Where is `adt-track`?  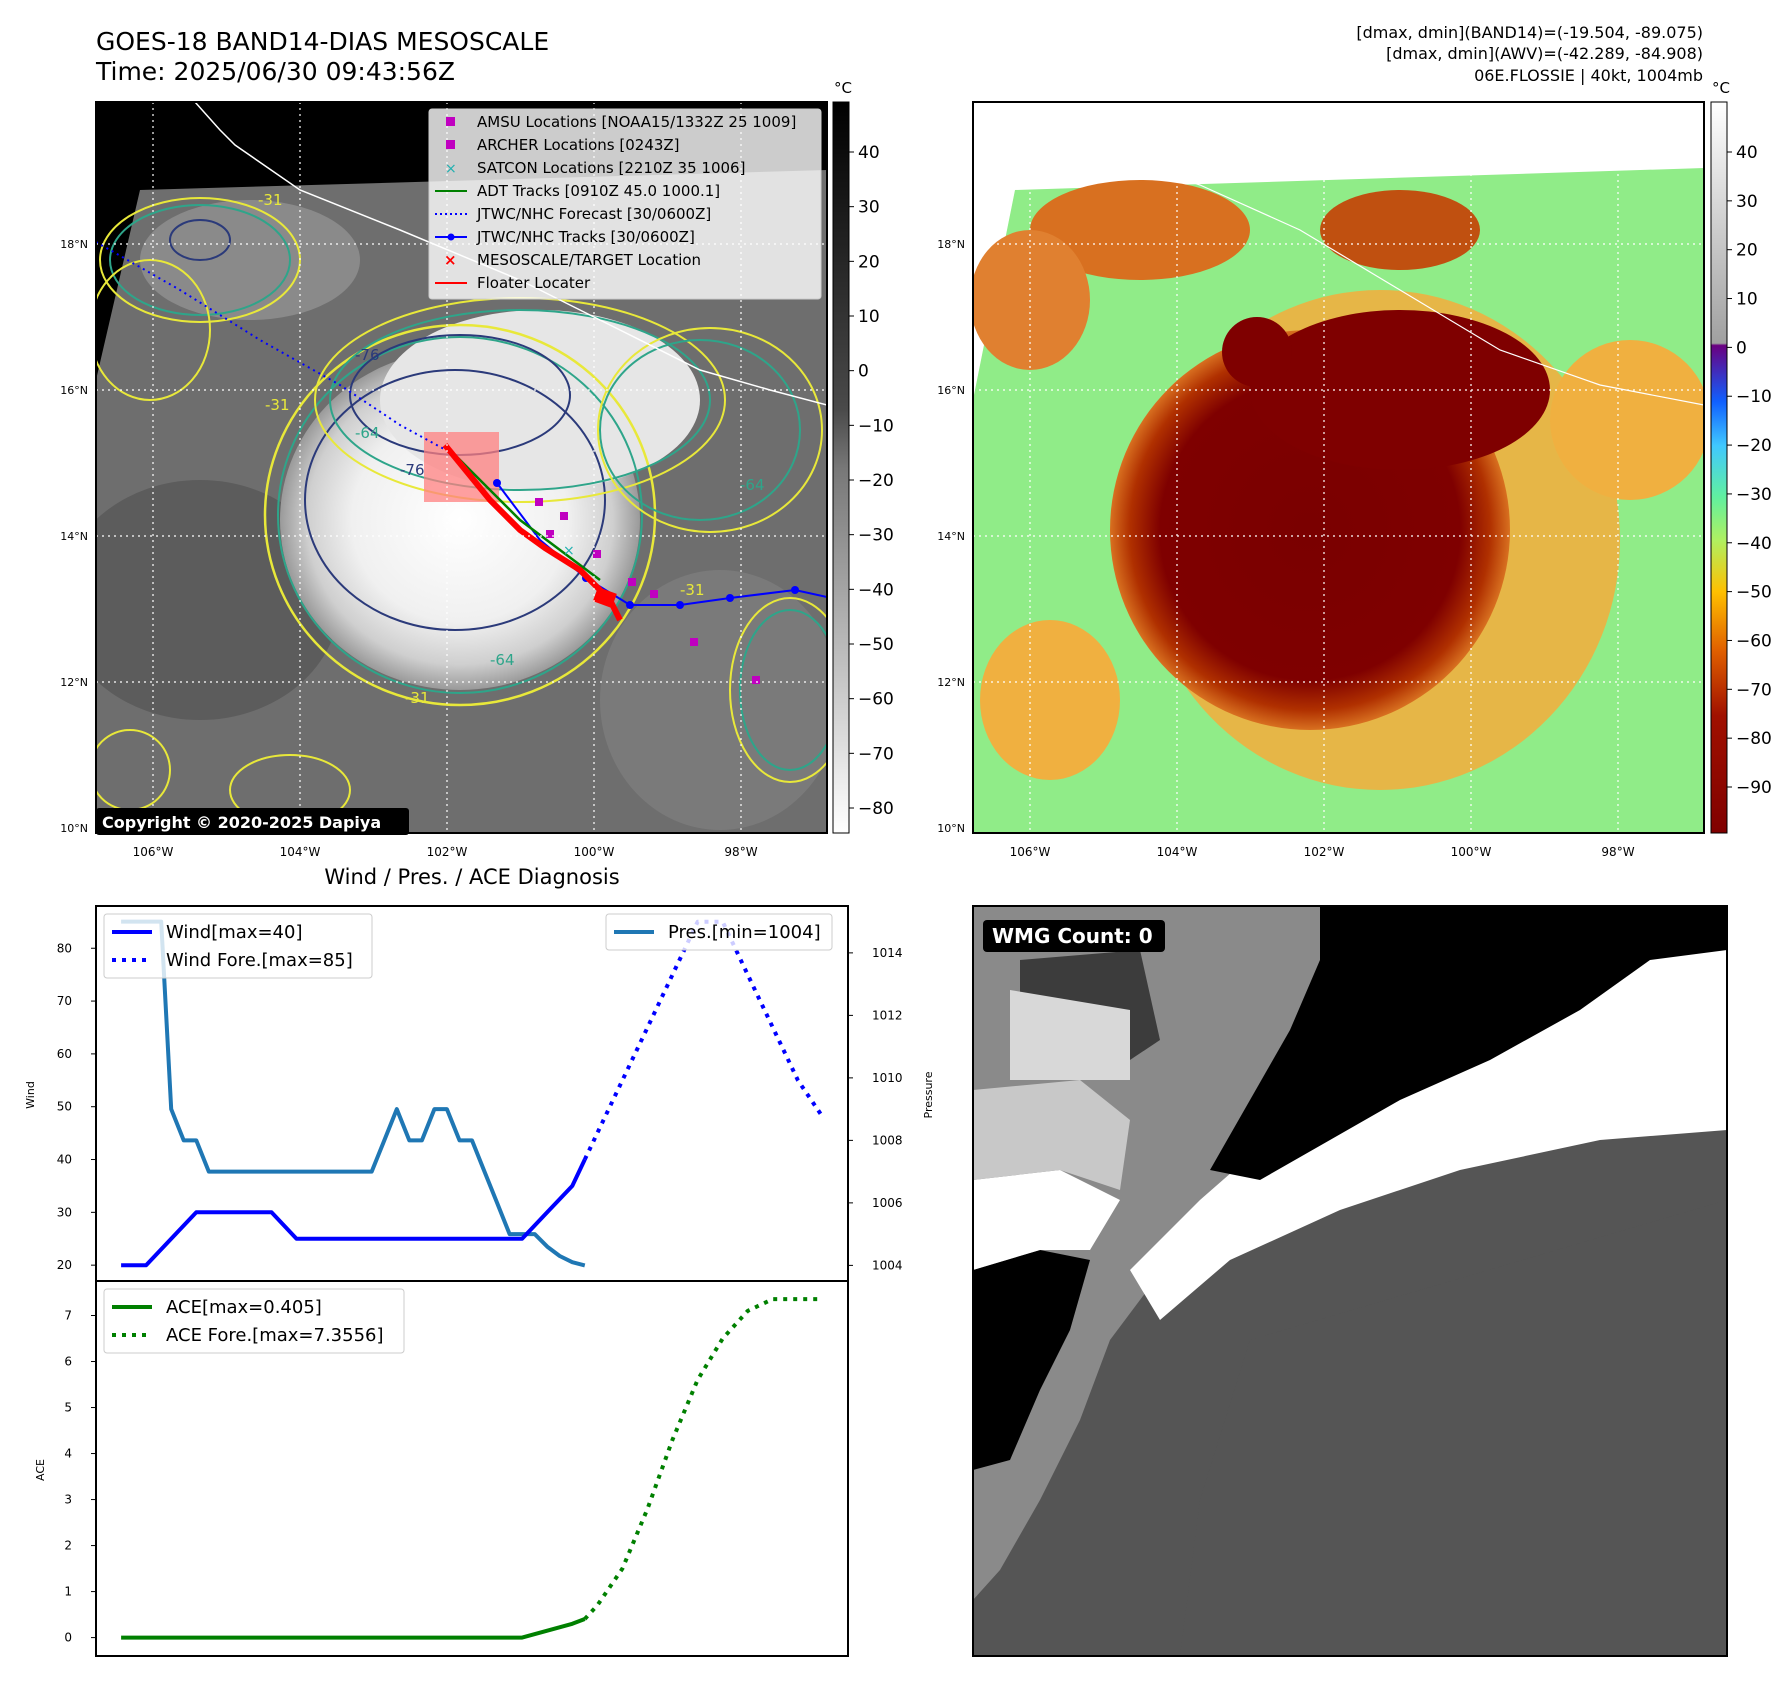
adt-track is located at coordinates (525, 515).